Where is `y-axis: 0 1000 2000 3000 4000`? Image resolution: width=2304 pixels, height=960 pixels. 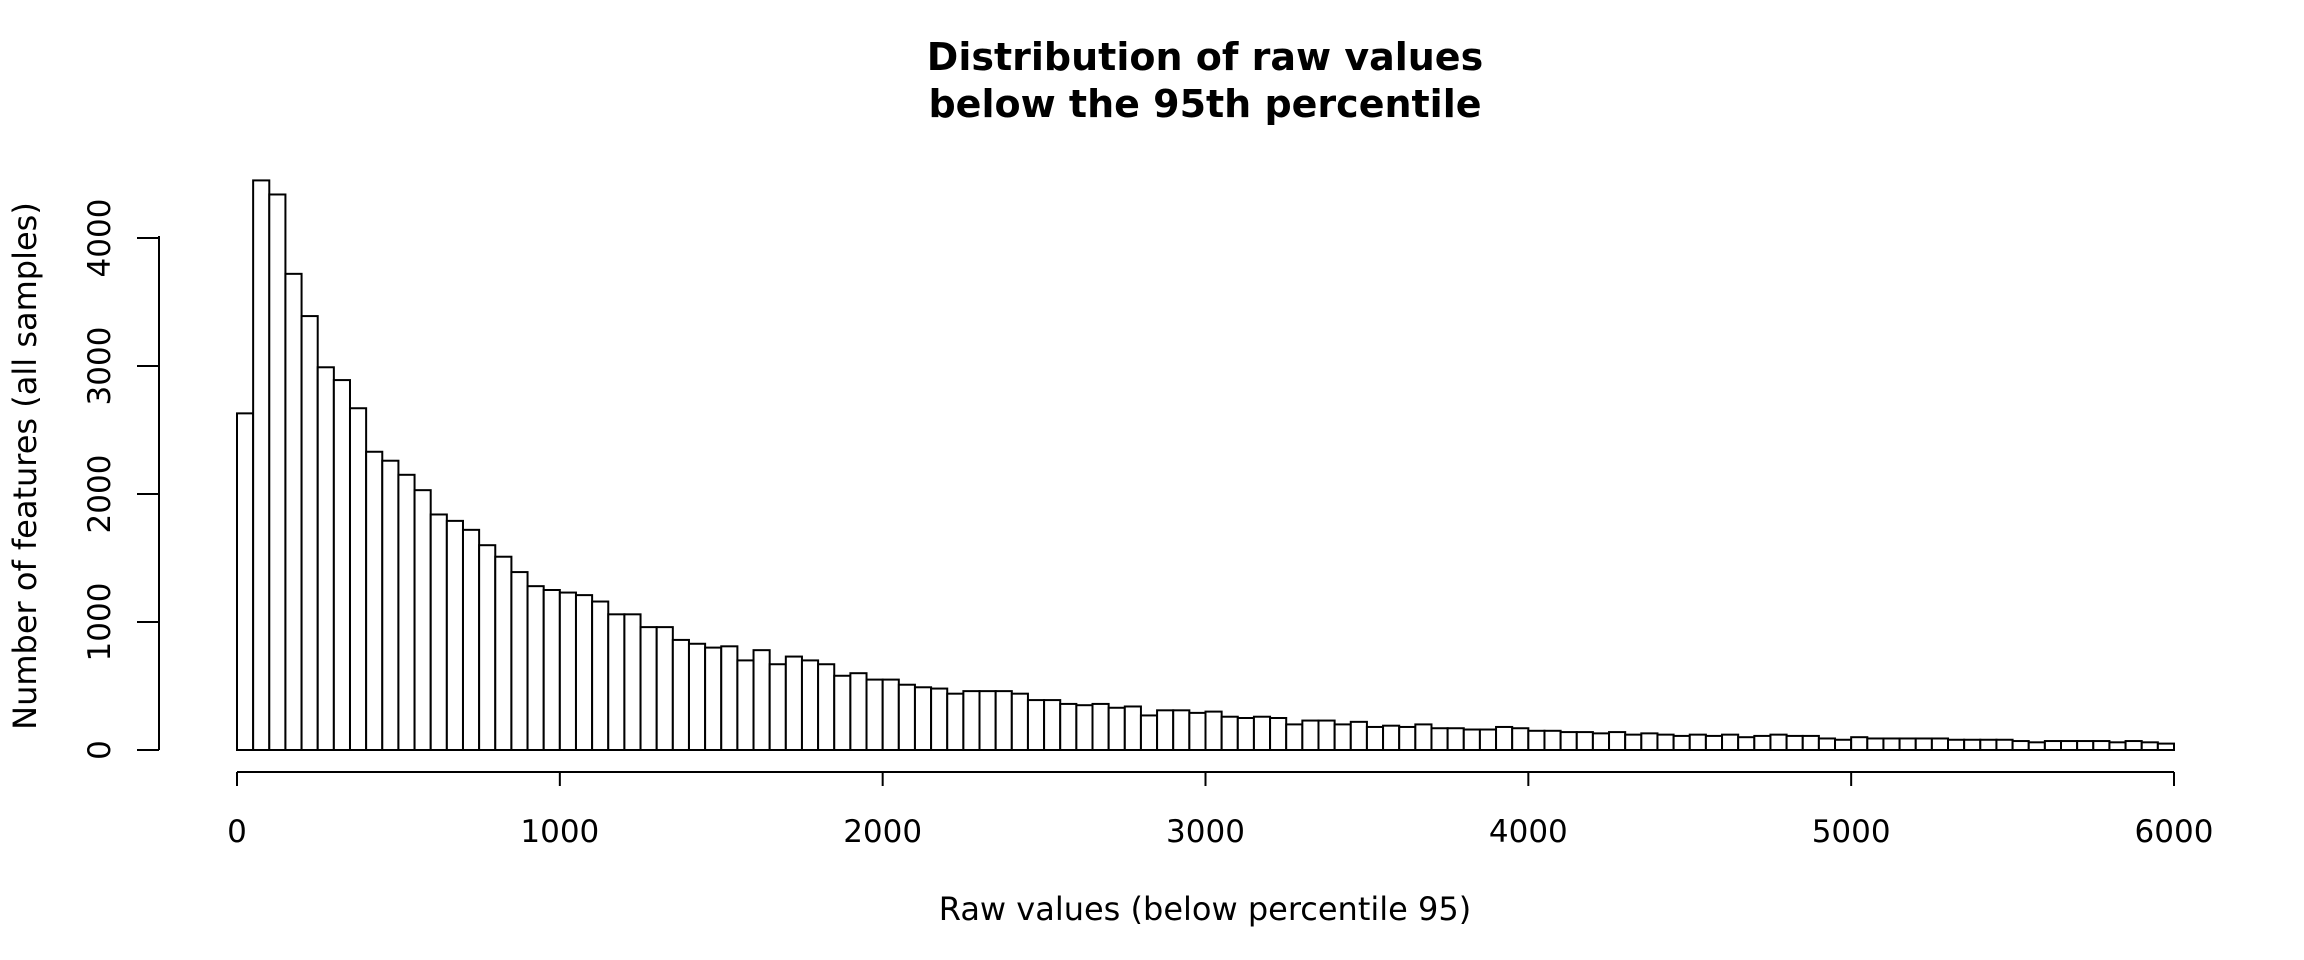
y-axis: 0 1000 2000 3000 4000 is located at coordinates (121, 479).